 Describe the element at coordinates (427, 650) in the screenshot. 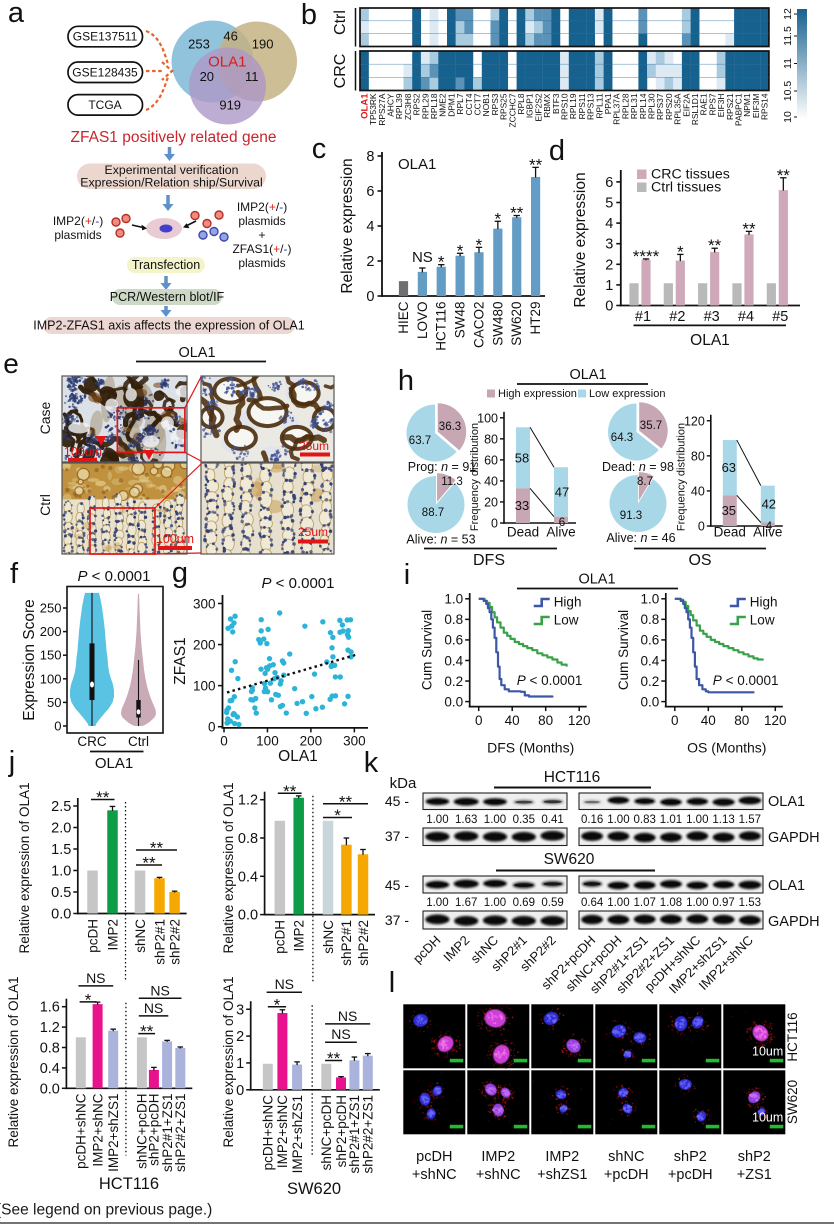

I see `svg-text: Cum Survival` at that location.